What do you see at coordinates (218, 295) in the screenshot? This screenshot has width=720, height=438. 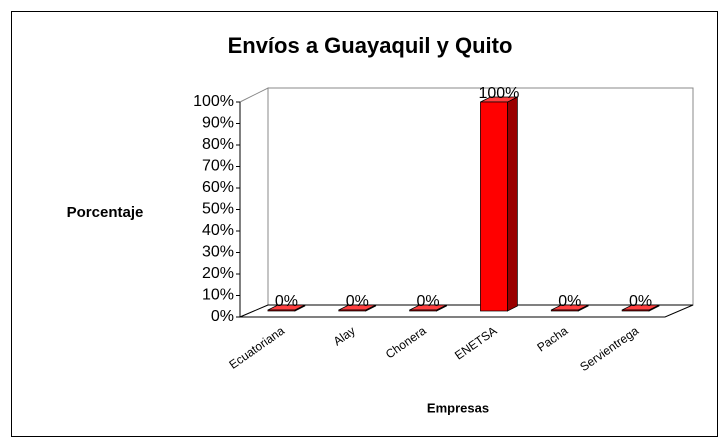 I see `y-tick-label: 10%` at bounding box center [218, 295].